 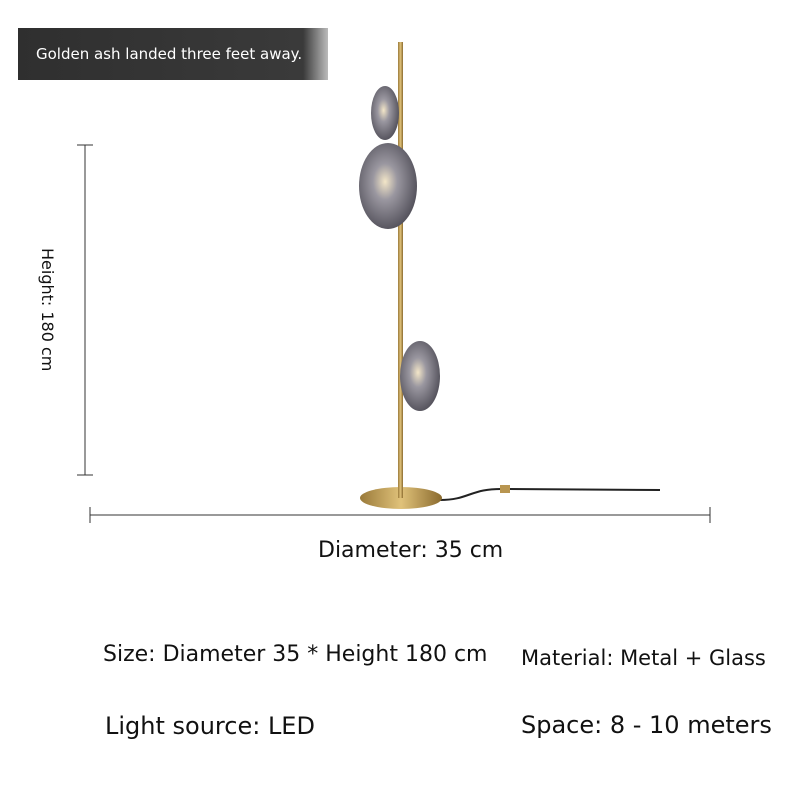 I want to click on cord-switch, so click(x=505, y=489).